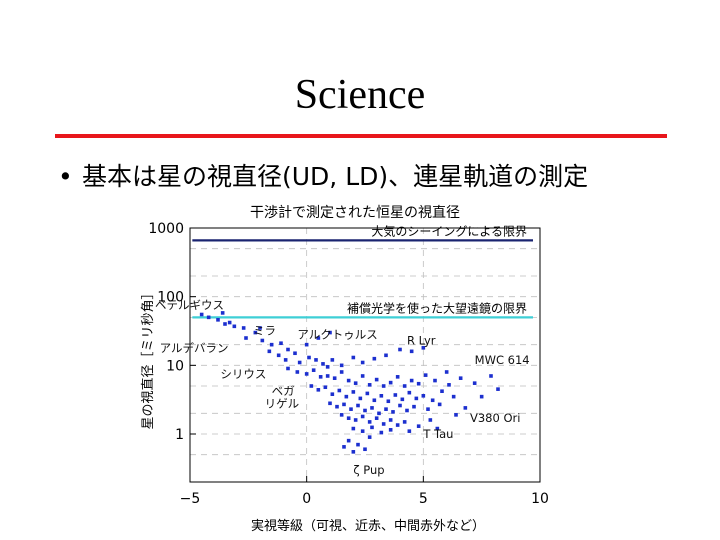  Describe the element at coordinates (166, 229) in the screenshot. I see `y-tick-label: 1000` at that location.